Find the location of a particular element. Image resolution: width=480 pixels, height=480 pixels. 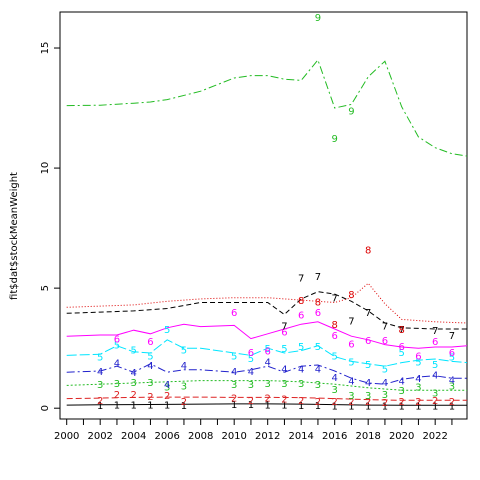

y-tick-label: 15 is located at coordinates (45, 48).